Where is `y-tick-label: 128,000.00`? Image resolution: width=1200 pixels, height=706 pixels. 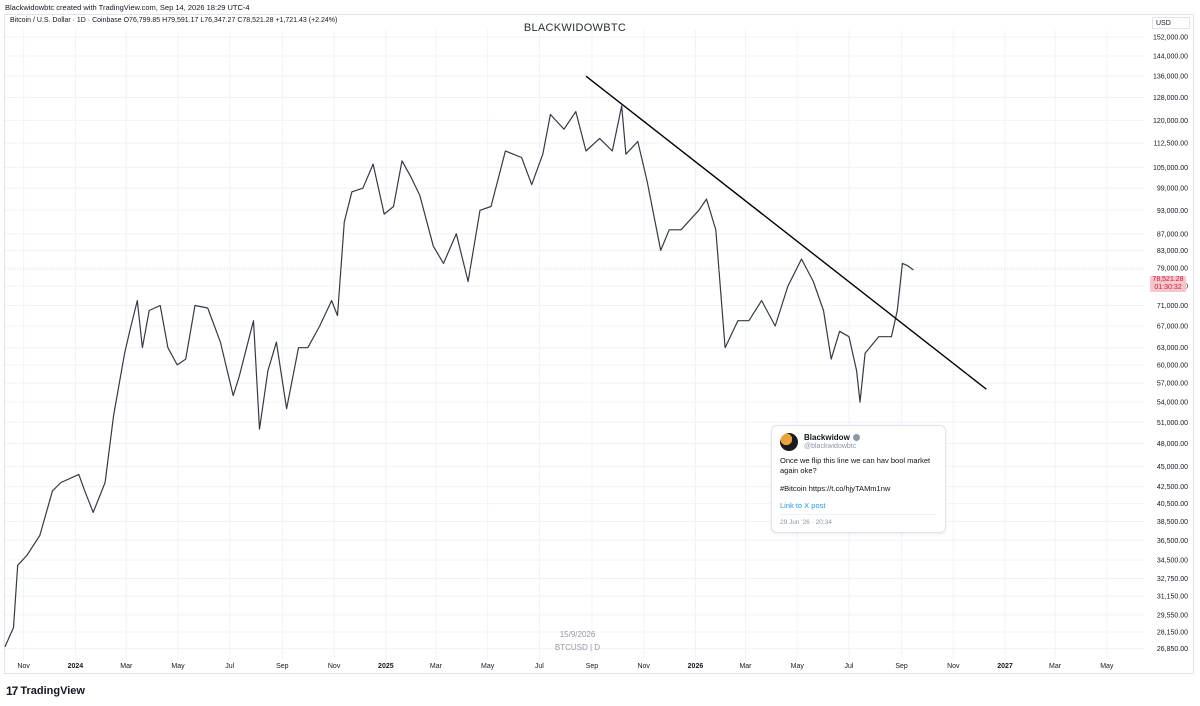 y-tick-label: 128,000.00 is located at coordinates (1170, 98).